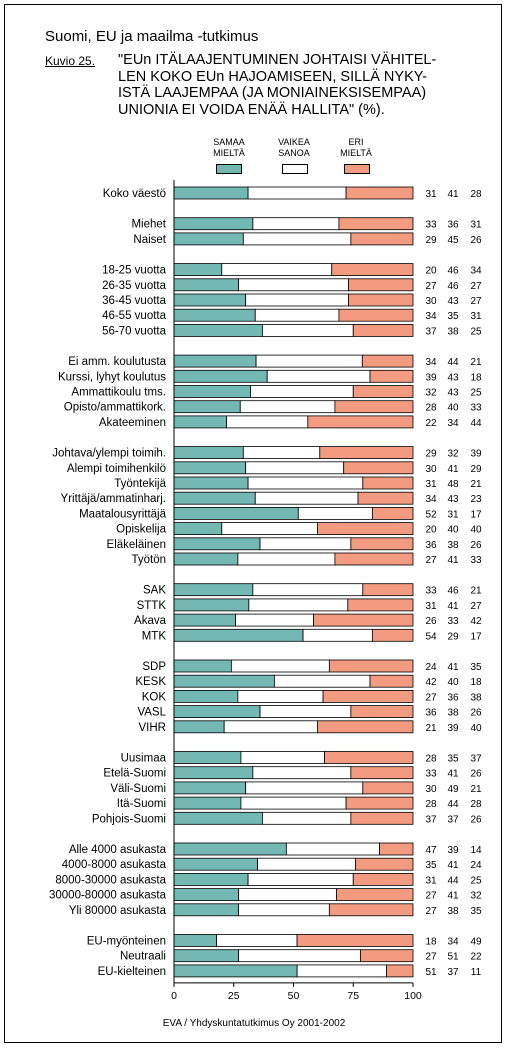  What do you see at coordinates (431, 423) in the screenshot?
I see `value-label-agree: 22` at bounding box center [431, 423].